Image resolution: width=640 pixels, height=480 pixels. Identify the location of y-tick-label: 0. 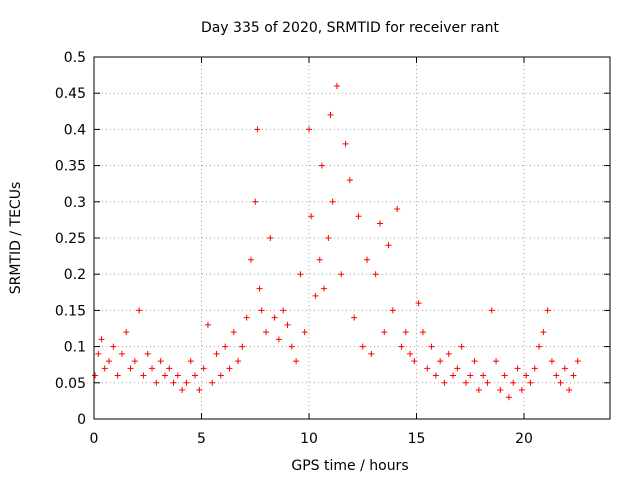
(81, 420).